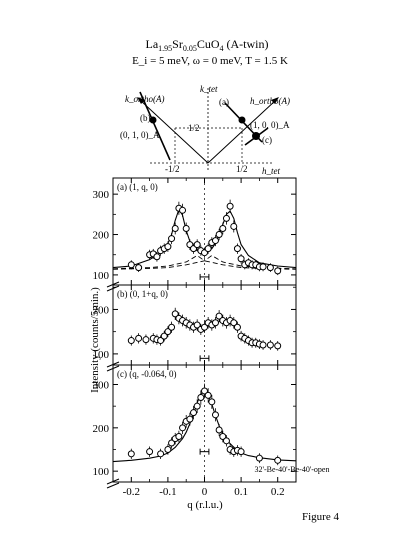 The height and width of the screenshot is (537, 415). What do you see at coordinates (137, 187) in the screenshot?
I see `panel-label: (a) (1, q, 0)` at bounding box center [137, 187].